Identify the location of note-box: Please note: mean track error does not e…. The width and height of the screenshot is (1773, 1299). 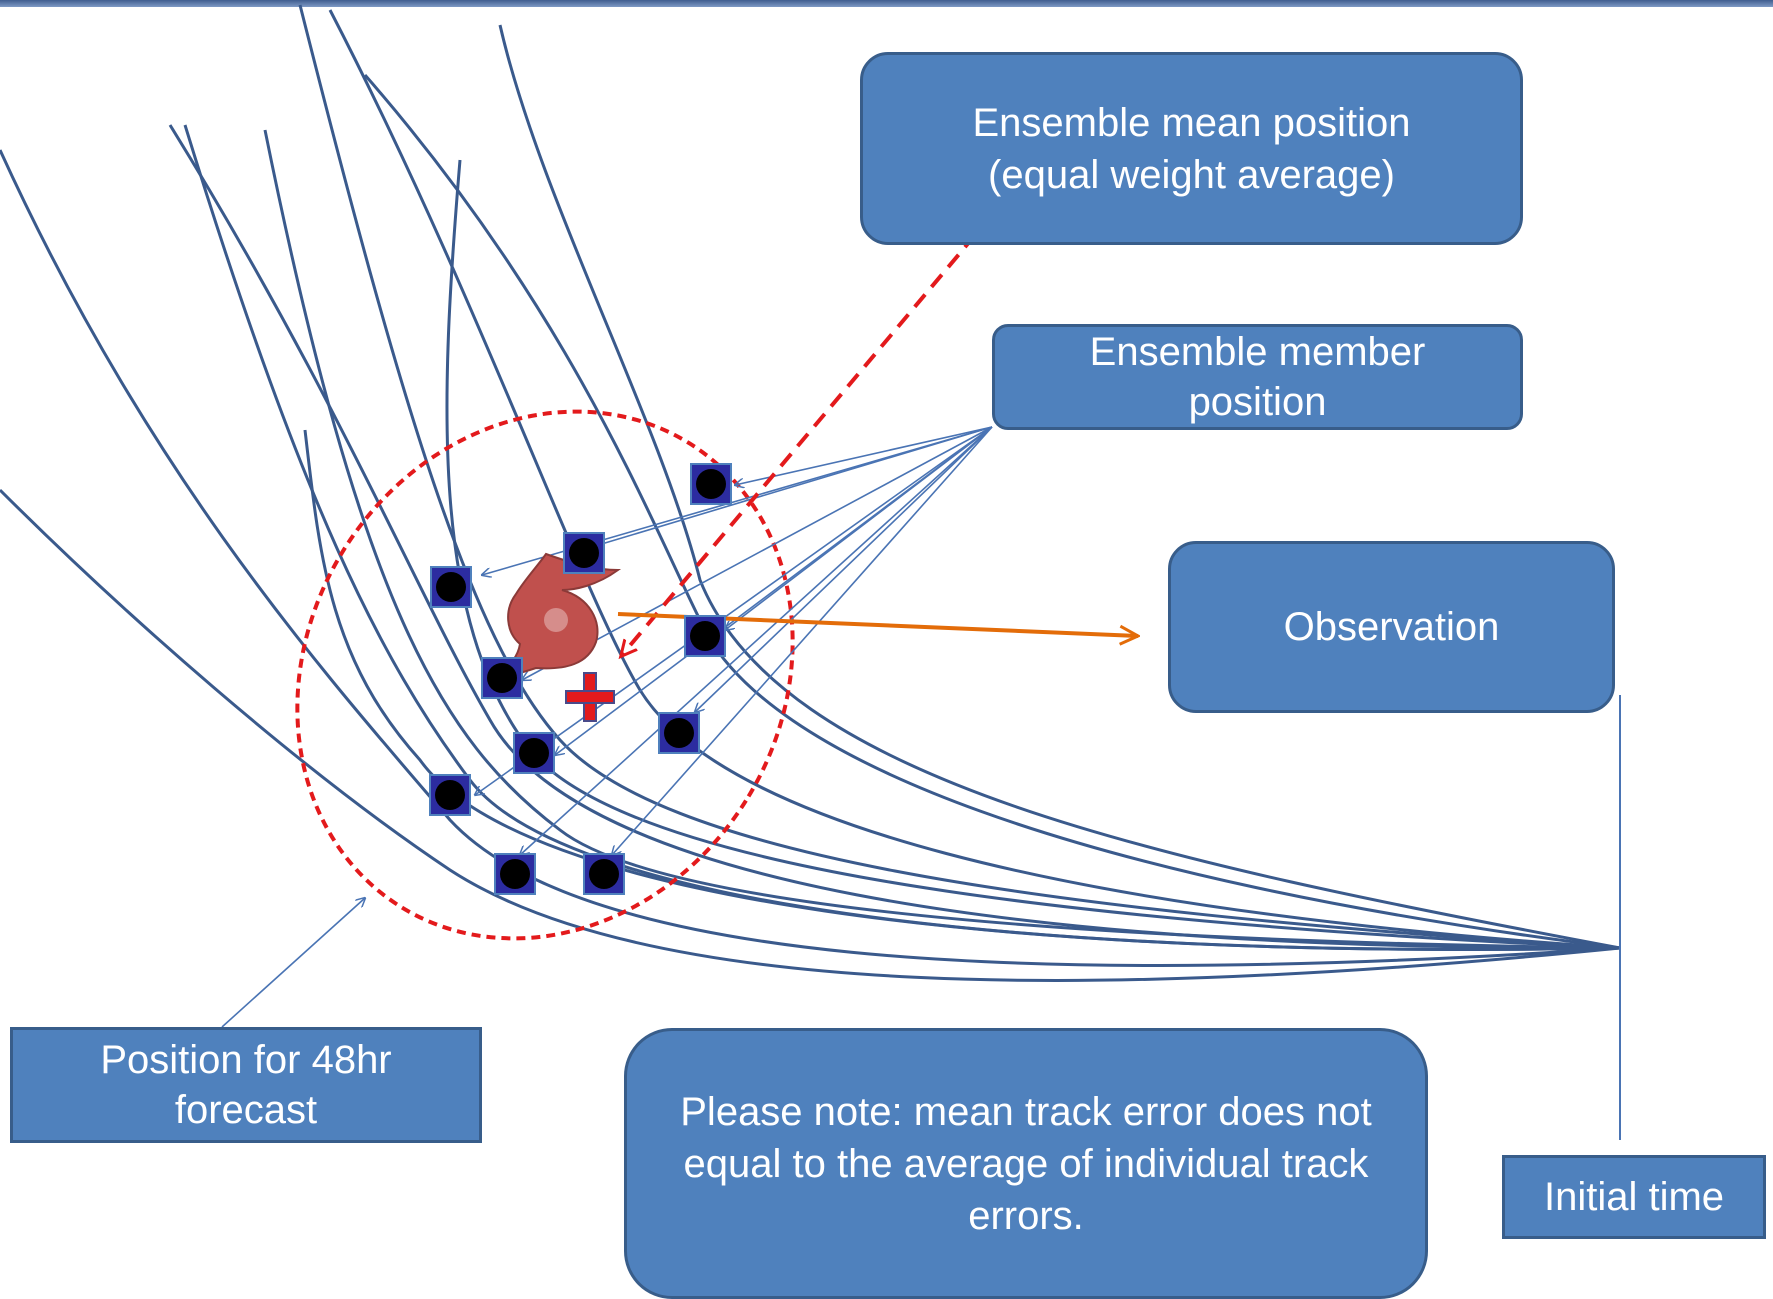
(1026, 1163).